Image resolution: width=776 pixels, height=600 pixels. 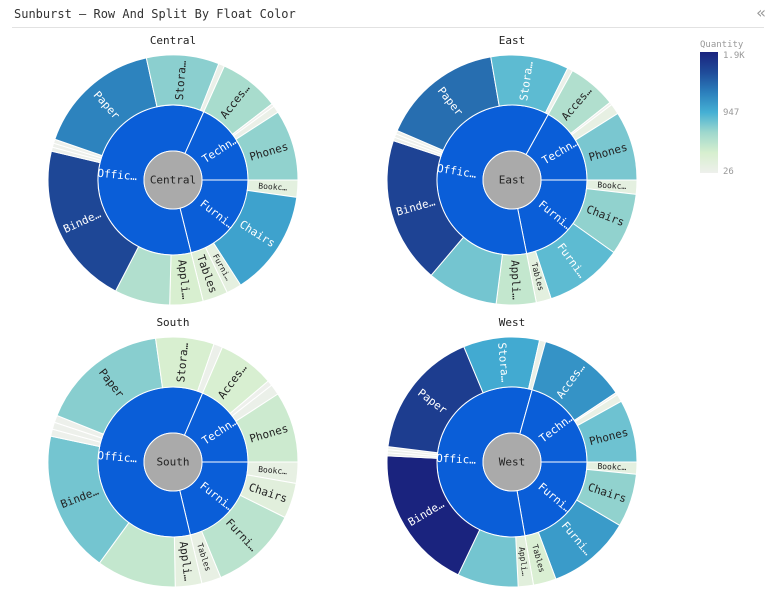 I want to click on chart-title: Sunburst – Row And Split By Float Color, so click(x=155, y=14).